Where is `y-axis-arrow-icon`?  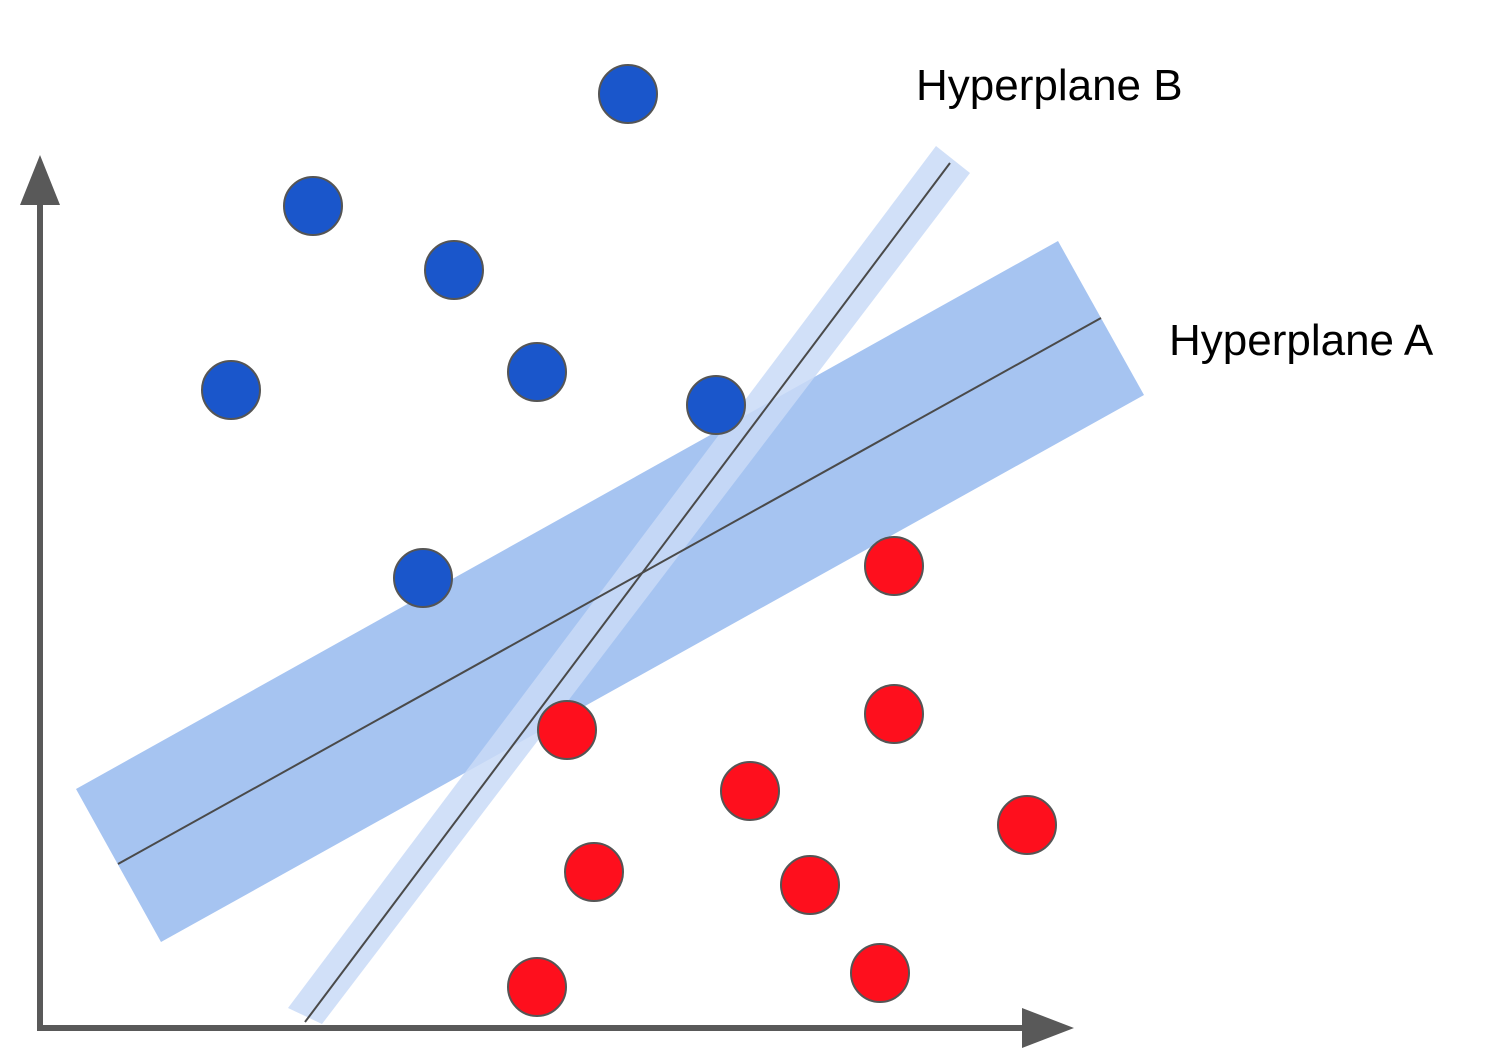
y-axis-arrow-icon is located at coordinates (40, 180).